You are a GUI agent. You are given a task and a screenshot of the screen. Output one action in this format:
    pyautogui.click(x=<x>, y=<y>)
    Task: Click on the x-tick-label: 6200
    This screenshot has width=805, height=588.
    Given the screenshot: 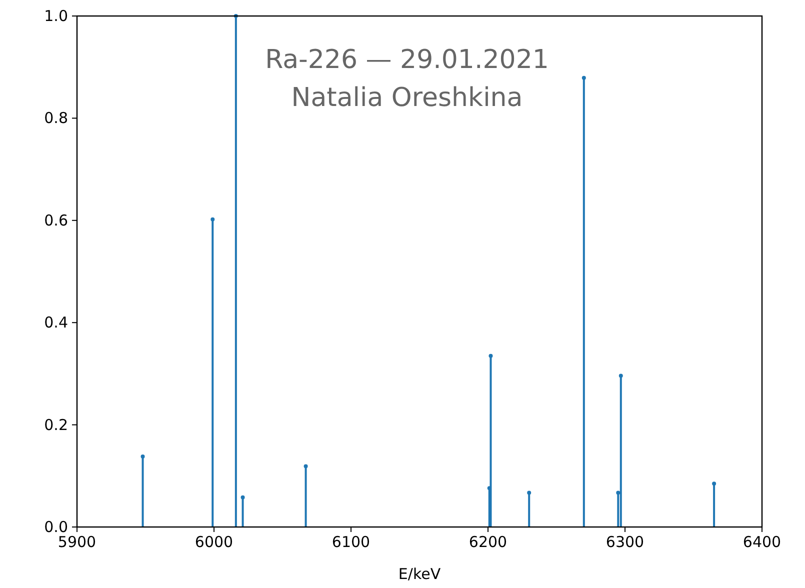 What is the action you would take?
    pyautogui.click(x=488, y=542)
    